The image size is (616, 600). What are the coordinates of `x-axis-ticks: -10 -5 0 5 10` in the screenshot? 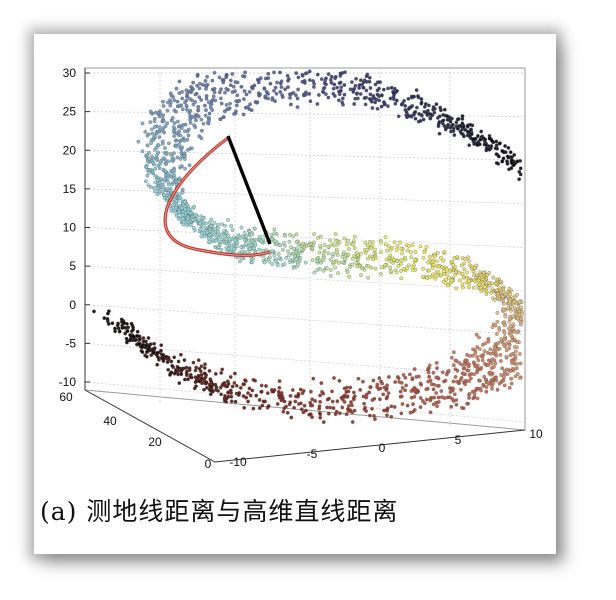 It's located at (386, 448).